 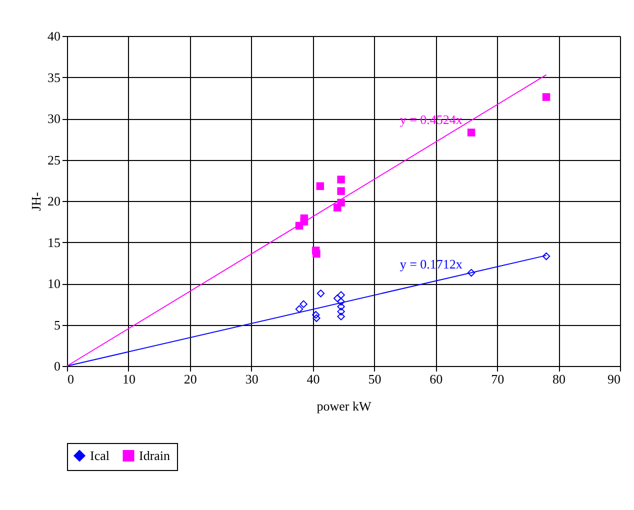 What do you see at coordinates (251, 379) in the screenshot?
I see `x-tick-label: 30` at bounding box center [251, 379].